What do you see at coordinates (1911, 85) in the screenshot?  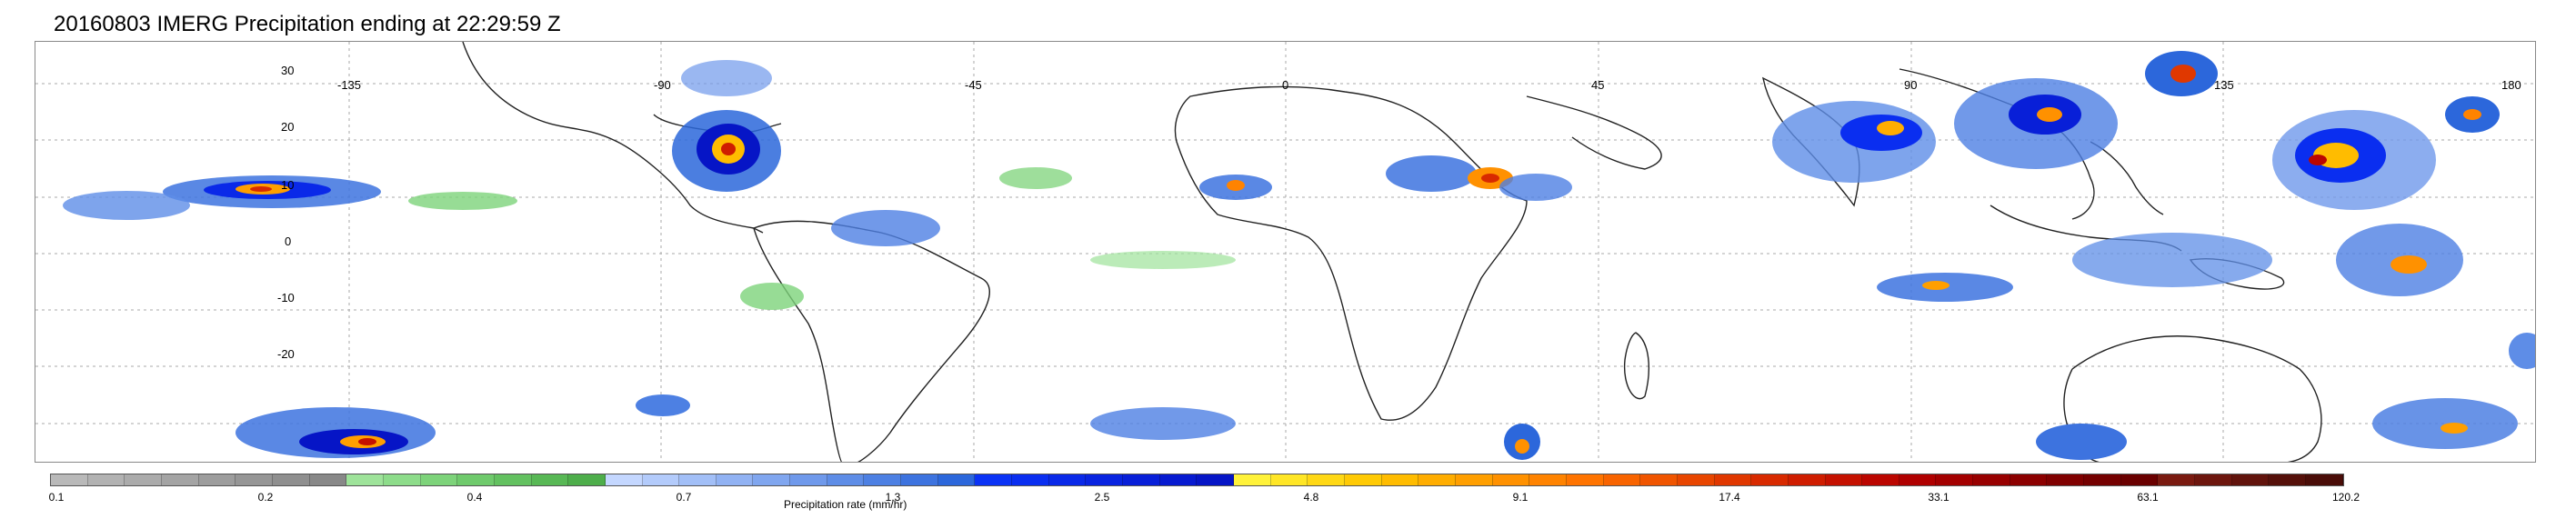 I see `lon-label: 90` at bounding box center [1911, 85].